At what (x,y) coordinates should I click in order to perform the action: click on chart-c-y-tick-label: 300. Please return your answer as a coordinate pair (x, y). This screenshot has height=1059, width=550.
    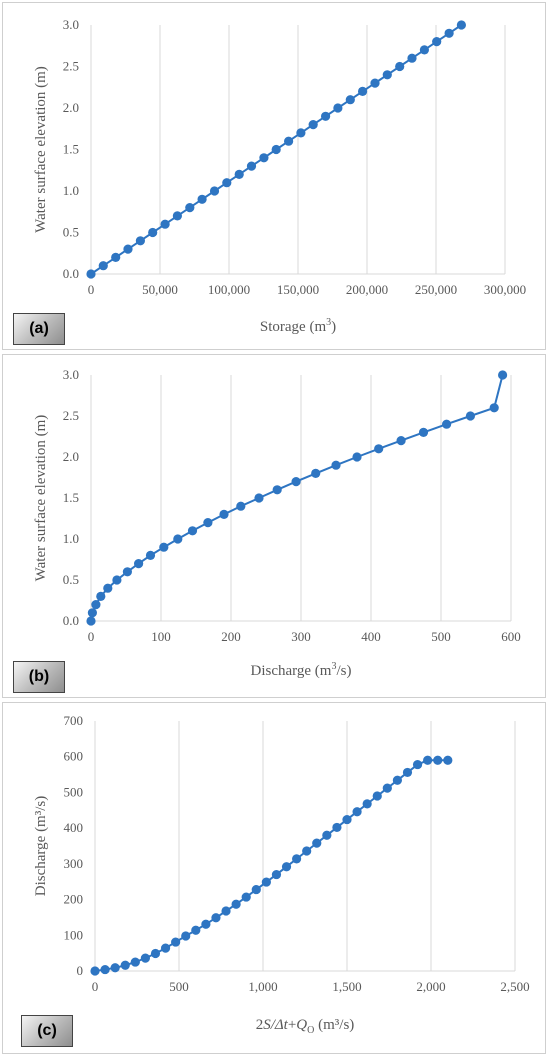
    Looking at the image, I should click on (74, 863).